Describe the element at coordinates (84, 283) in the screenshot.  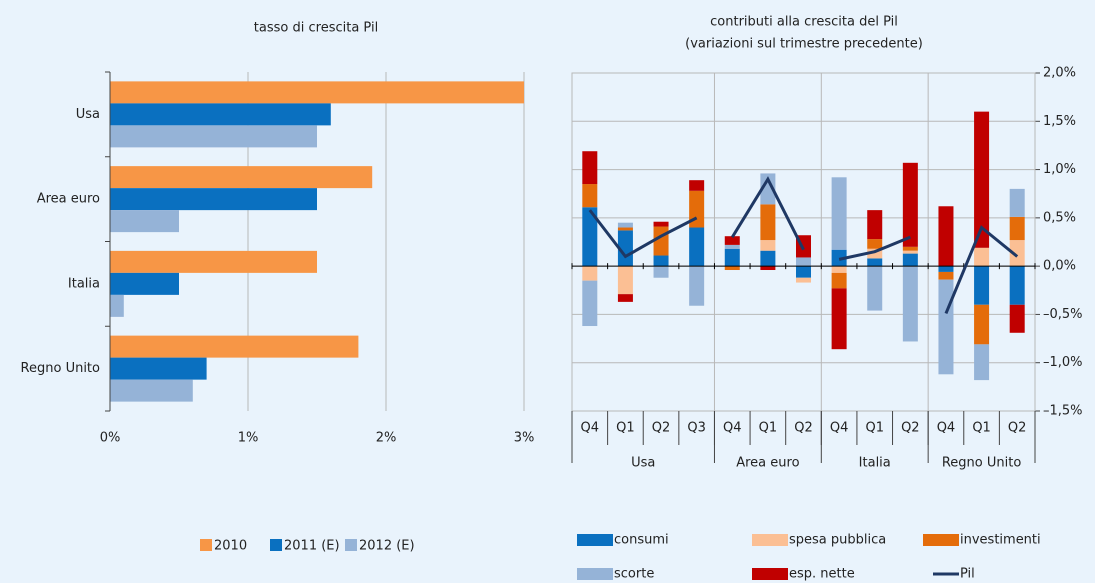
I see `y-tick-label: Italia` at that location.